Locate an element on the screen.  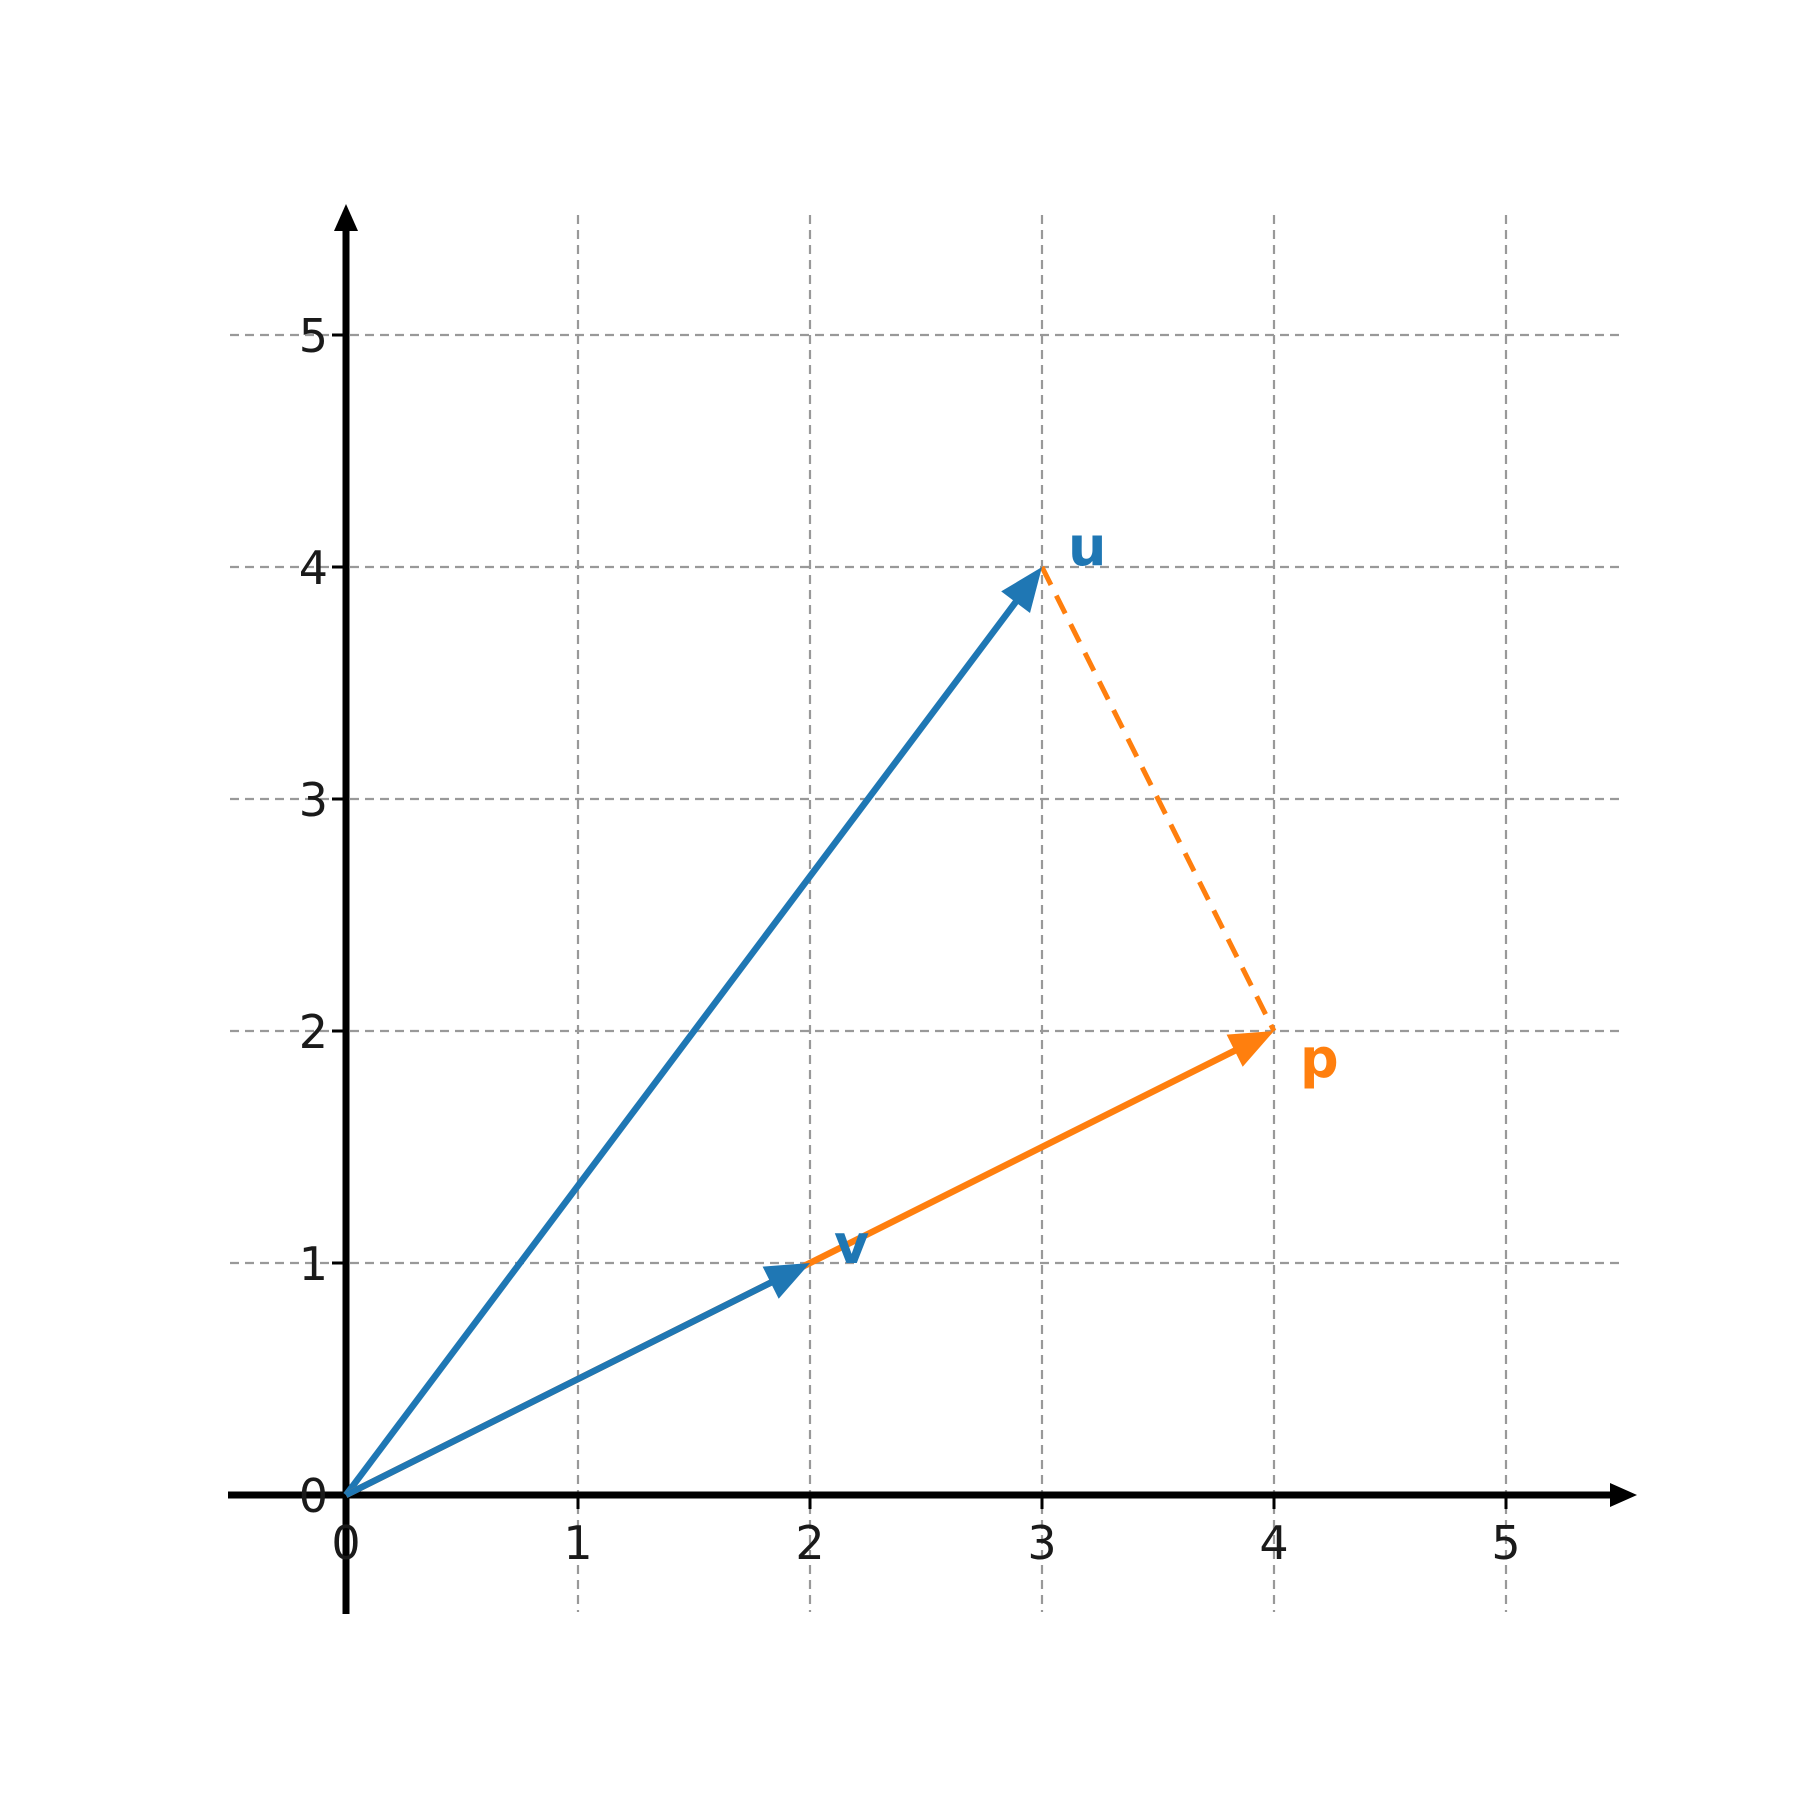
y-tick-label-3: 3 is located at coordinates (313, 800).